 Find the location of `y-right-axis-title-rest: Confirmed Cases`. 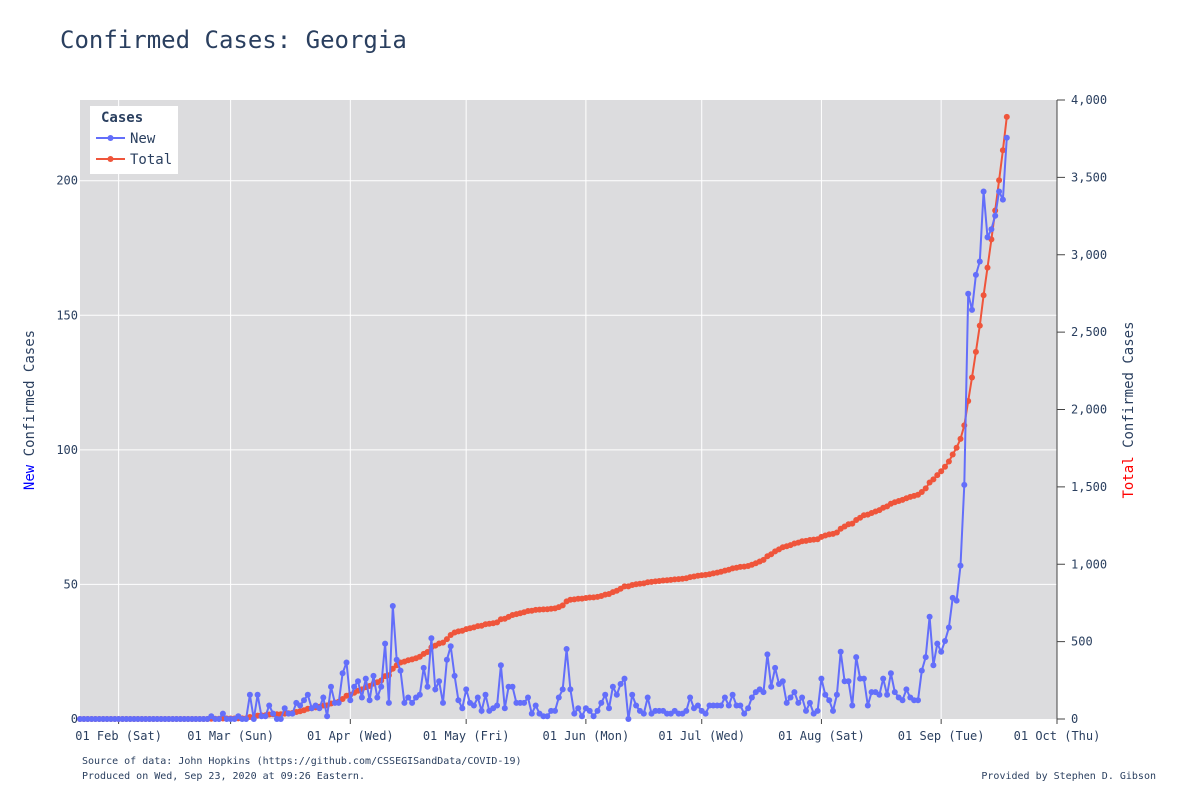

y-right-axis-title-rest: Confirmed Cases is located at coordinates (1129, 388).